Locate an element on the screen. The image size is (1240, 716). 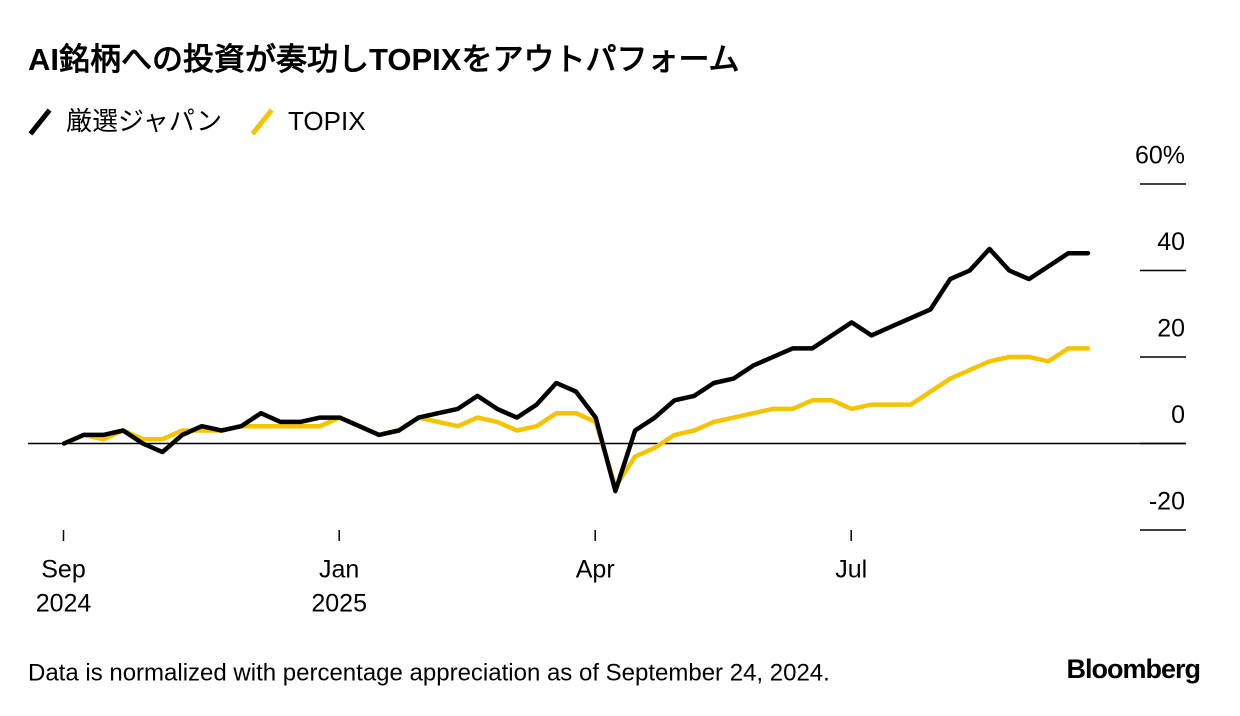
legend-label: 厳選ジャパン is located at coordinates (144, 121).